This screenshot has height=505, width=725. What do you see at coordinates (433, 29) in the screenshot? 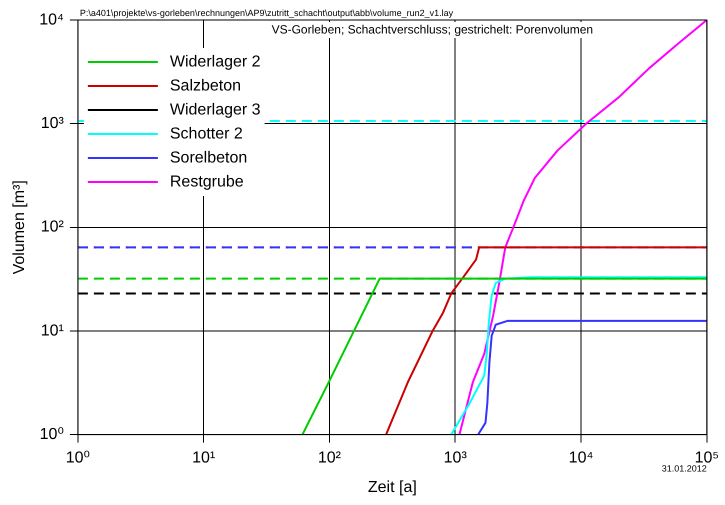
I see `chart-title: VS-Gorleben; Schachtverschluss; gestrichelt: Porenvolumen` at bounding box center [433, 29].